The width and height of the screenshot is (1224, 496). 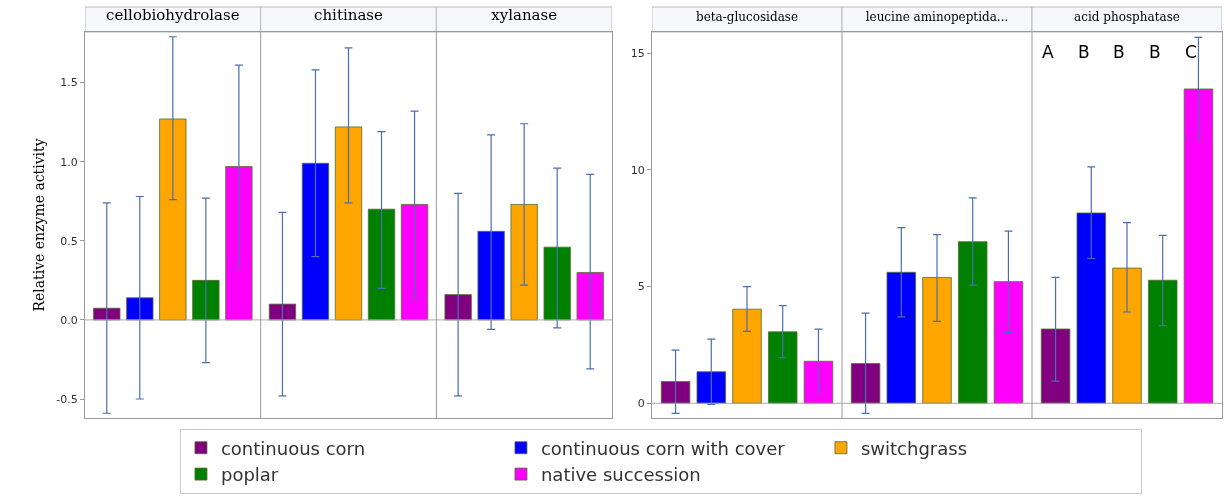 I want to click on legend-label: poplar, so click(x=249, y=475).